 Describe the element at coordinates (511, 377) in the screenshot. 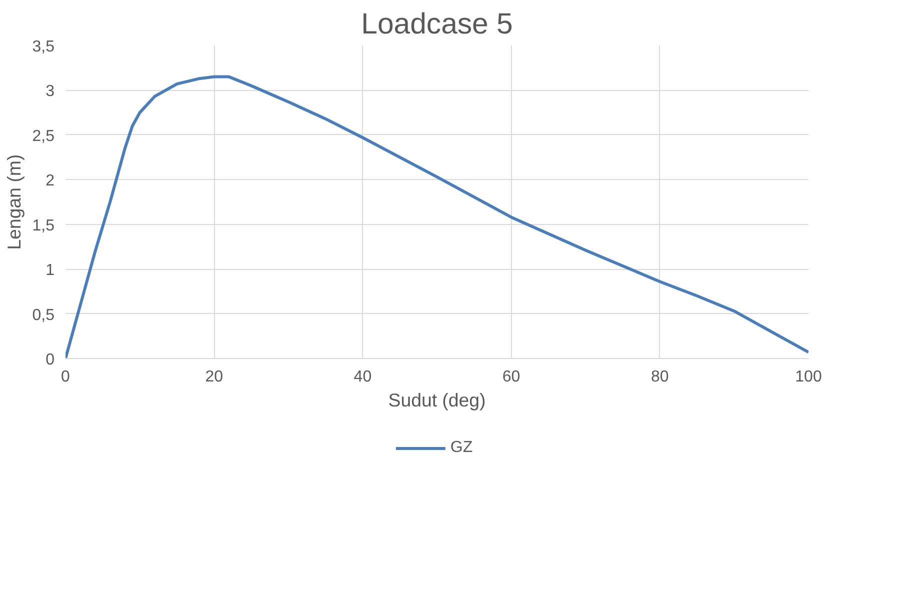

I see `x-tick-label: 60` at that location.